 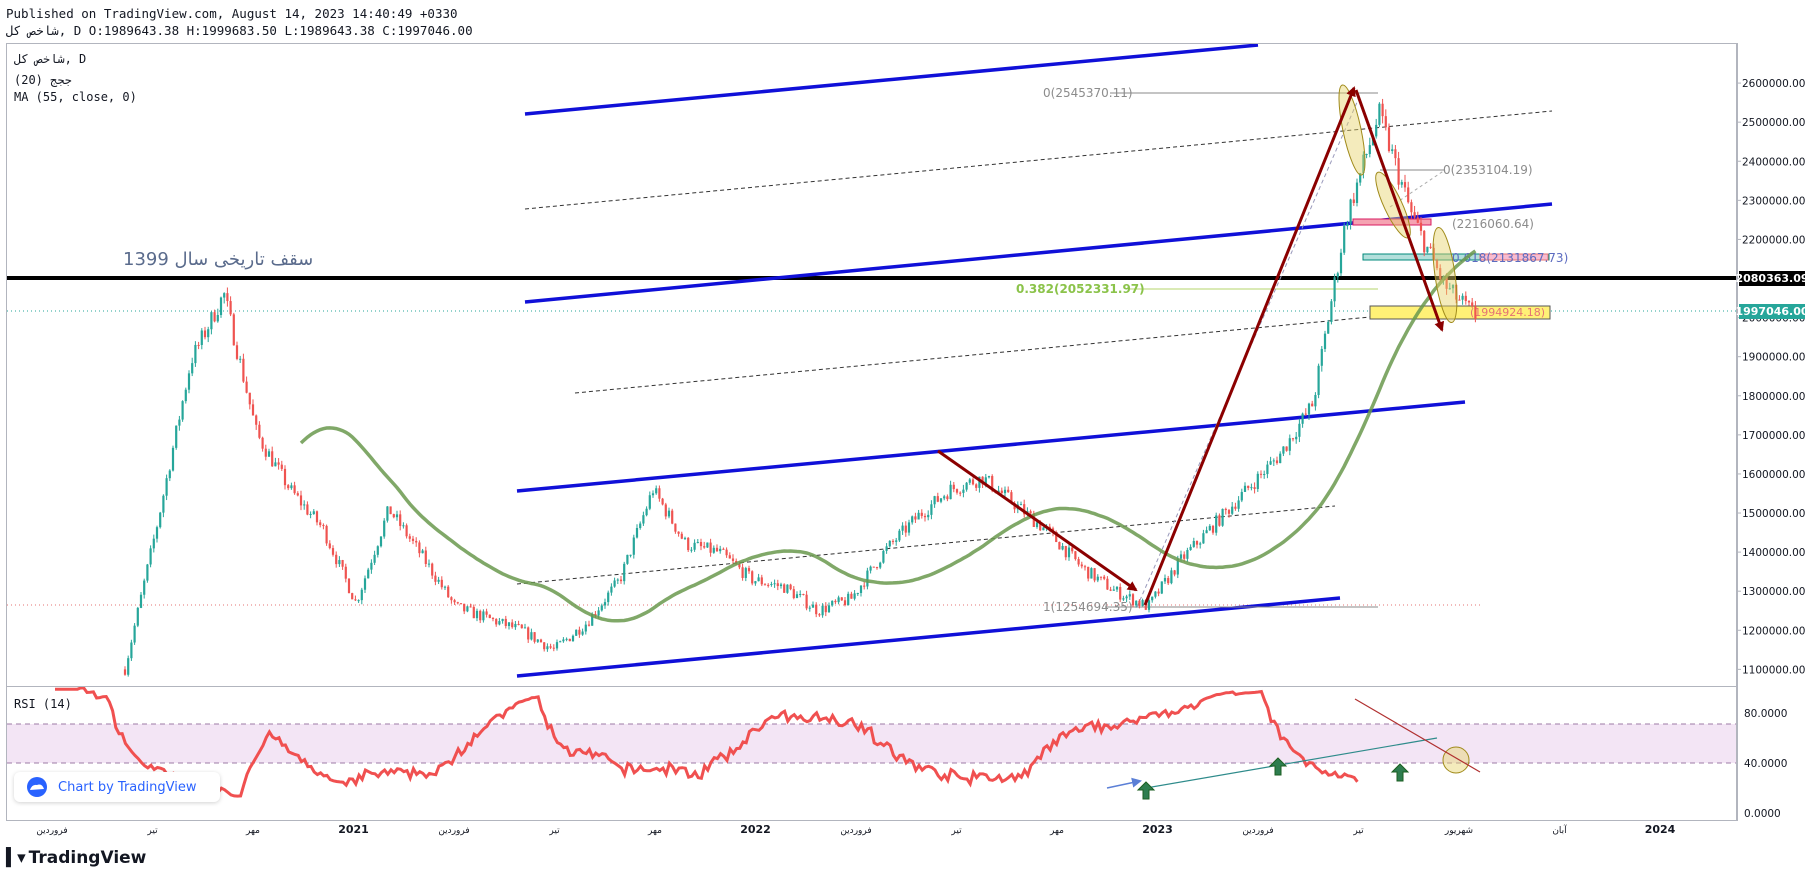 I want to click on price-axis-tick: 1700000.00, so click(x=1773, y=436).